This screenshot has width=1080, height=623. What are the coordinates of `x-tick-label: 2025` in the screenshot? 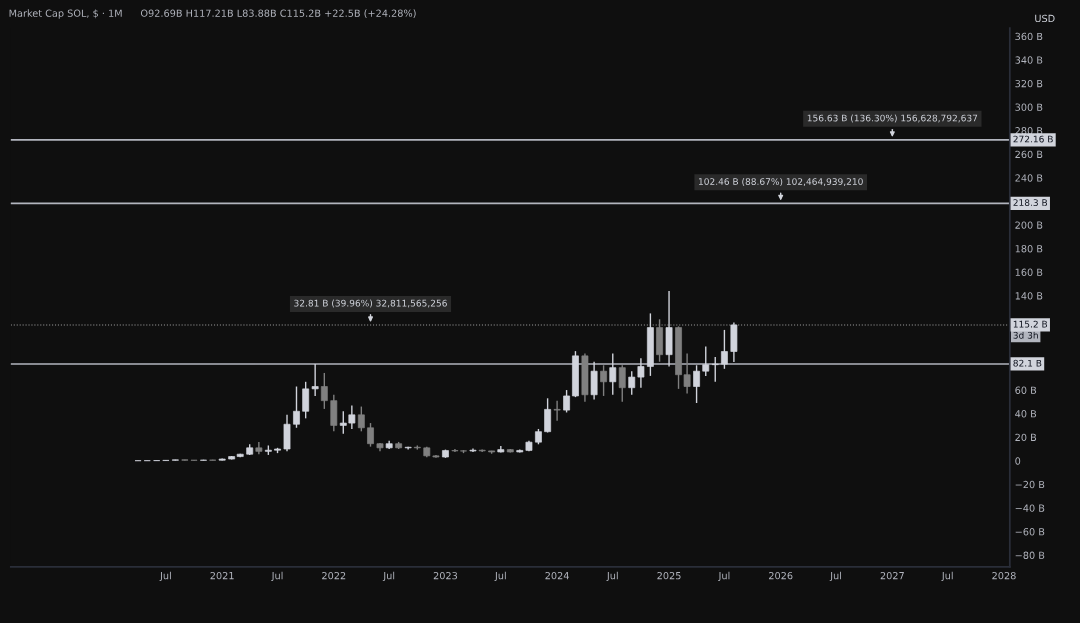 It's located at (669, 575).